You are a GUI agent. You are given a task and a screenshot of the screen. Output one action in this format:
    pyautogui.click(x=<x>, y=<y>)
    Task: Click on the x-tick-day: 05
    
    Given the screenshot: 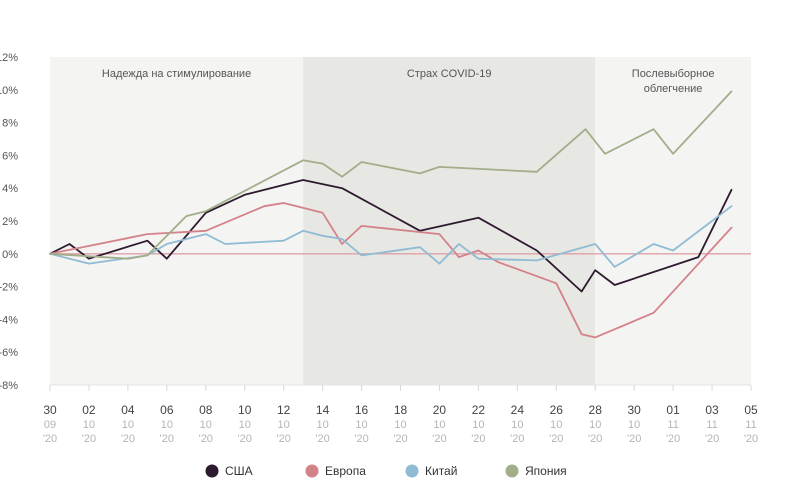 What is the action you would take?
    pyautogui.click(x=751, y=410)
    